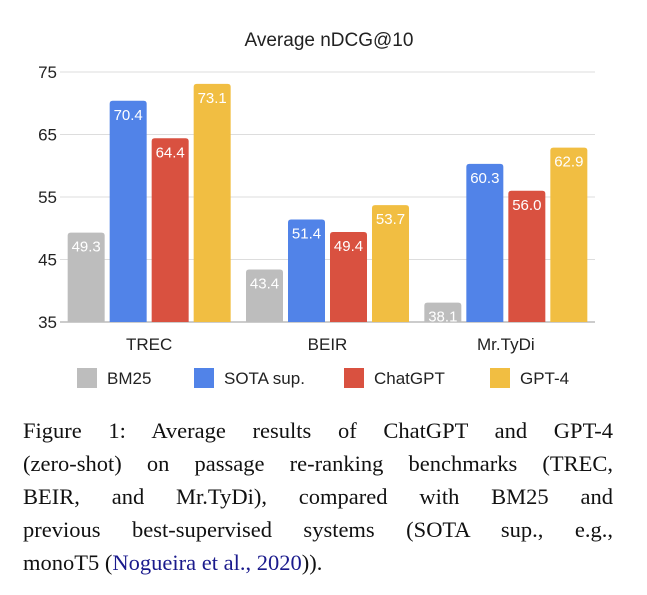 The image size is (647, 595). What do you see at coordinates (212, 98) in the screenshot?
I see `data-label: 73.1` at bounding box center [212, 98].